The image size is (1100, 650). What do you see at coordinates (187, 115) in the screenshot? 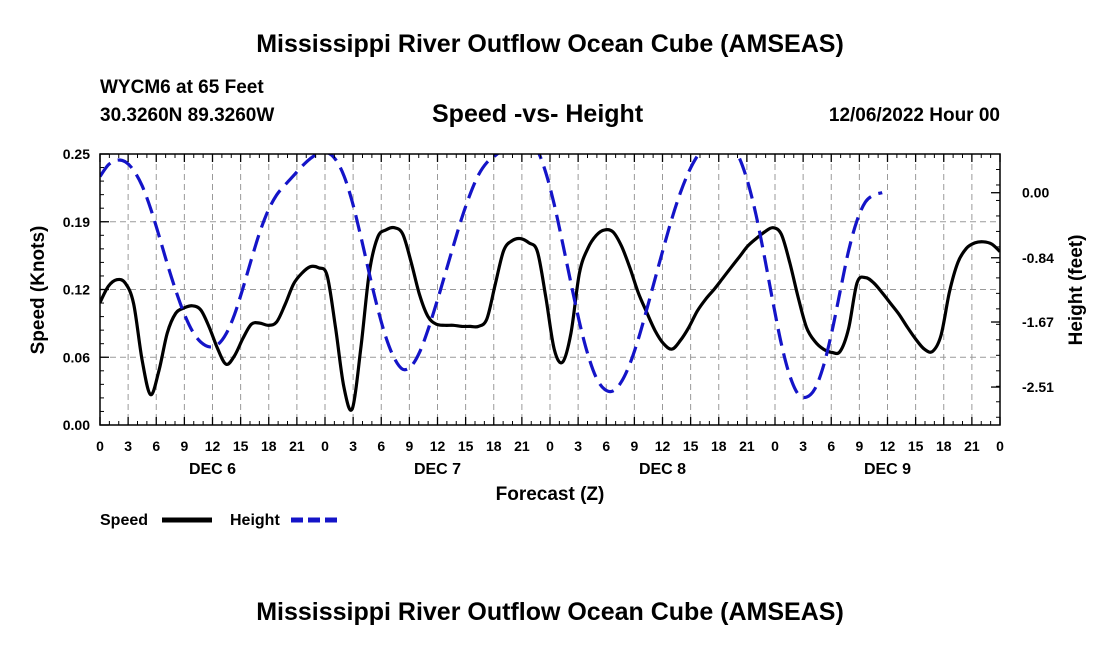
I see `station-coordinates: 30.3260N 89.3260W` at bounding box center [187, 115].